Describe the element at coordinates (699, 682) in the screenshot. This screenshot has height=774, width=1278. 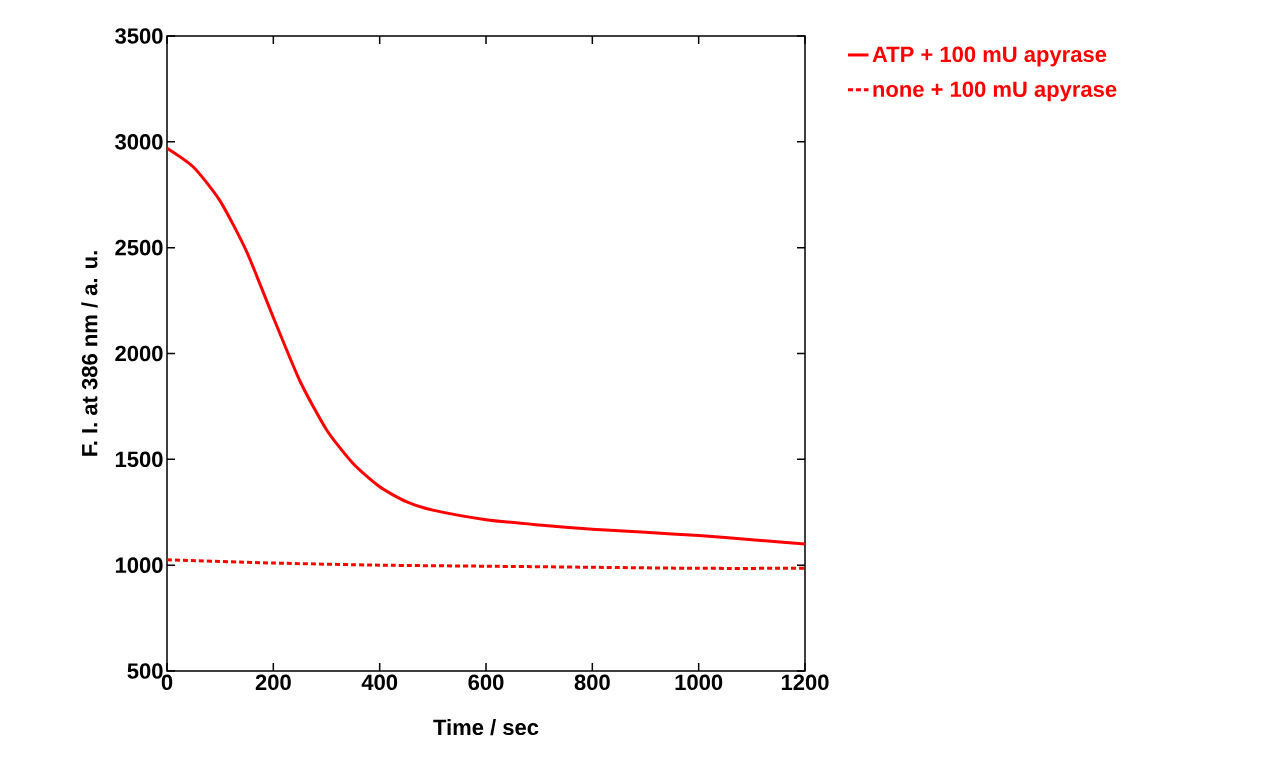
I see `x-tick-label: 1000` at that location.